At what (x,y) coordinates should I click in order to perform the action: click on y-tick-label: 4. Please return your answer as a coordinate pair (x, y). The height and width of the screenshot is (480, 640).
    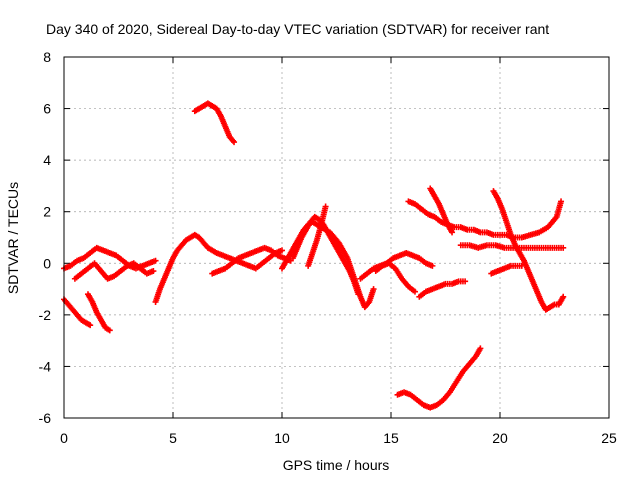
    Looking at the image, I should click on (47, 160).